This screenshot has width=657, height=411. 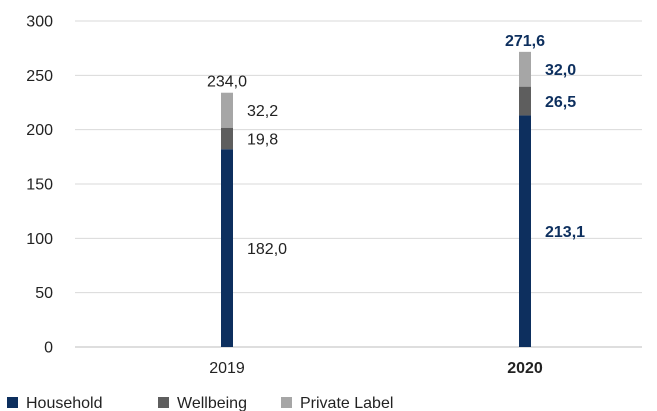 I want to click on legend-item-private-label: Private Label, so click(x=337, y=403).